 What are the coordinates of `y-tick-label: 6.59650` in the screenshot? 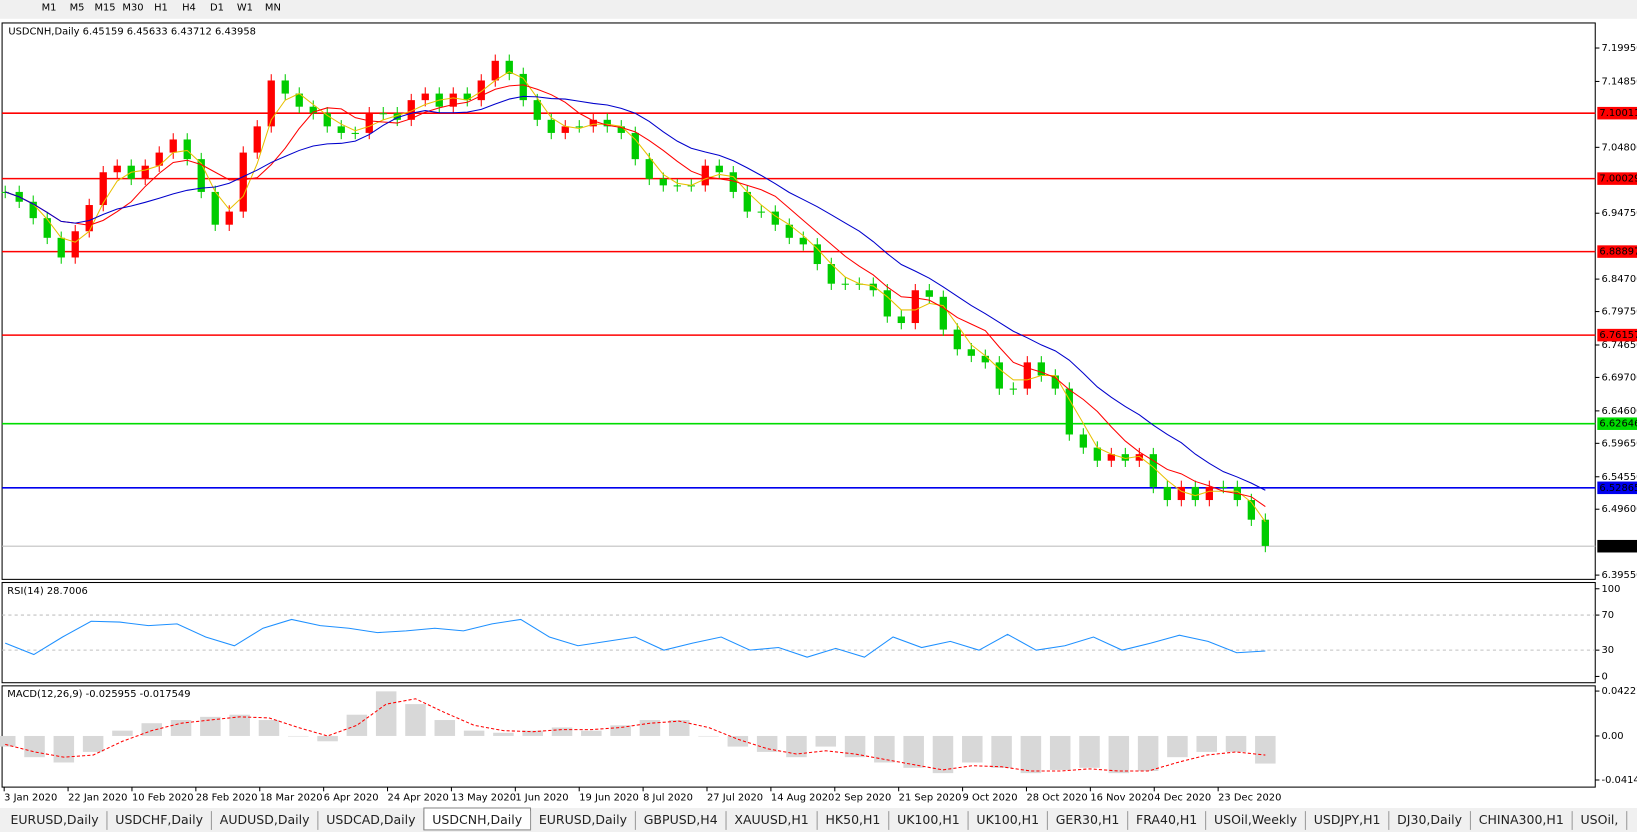 It's located at (1619, 443).